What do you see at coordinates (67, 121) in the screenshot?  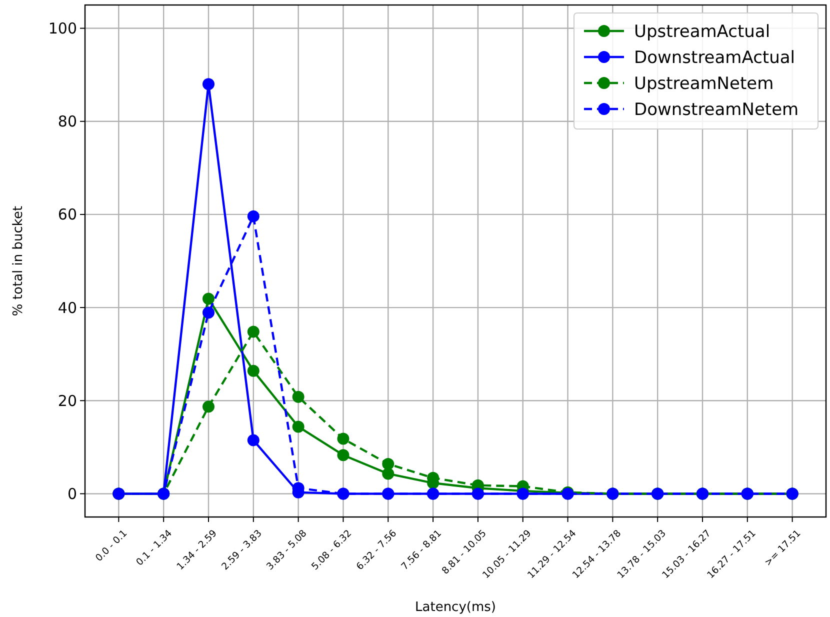 I see `y-tick-label: 80` at bounding box center [67, 121].